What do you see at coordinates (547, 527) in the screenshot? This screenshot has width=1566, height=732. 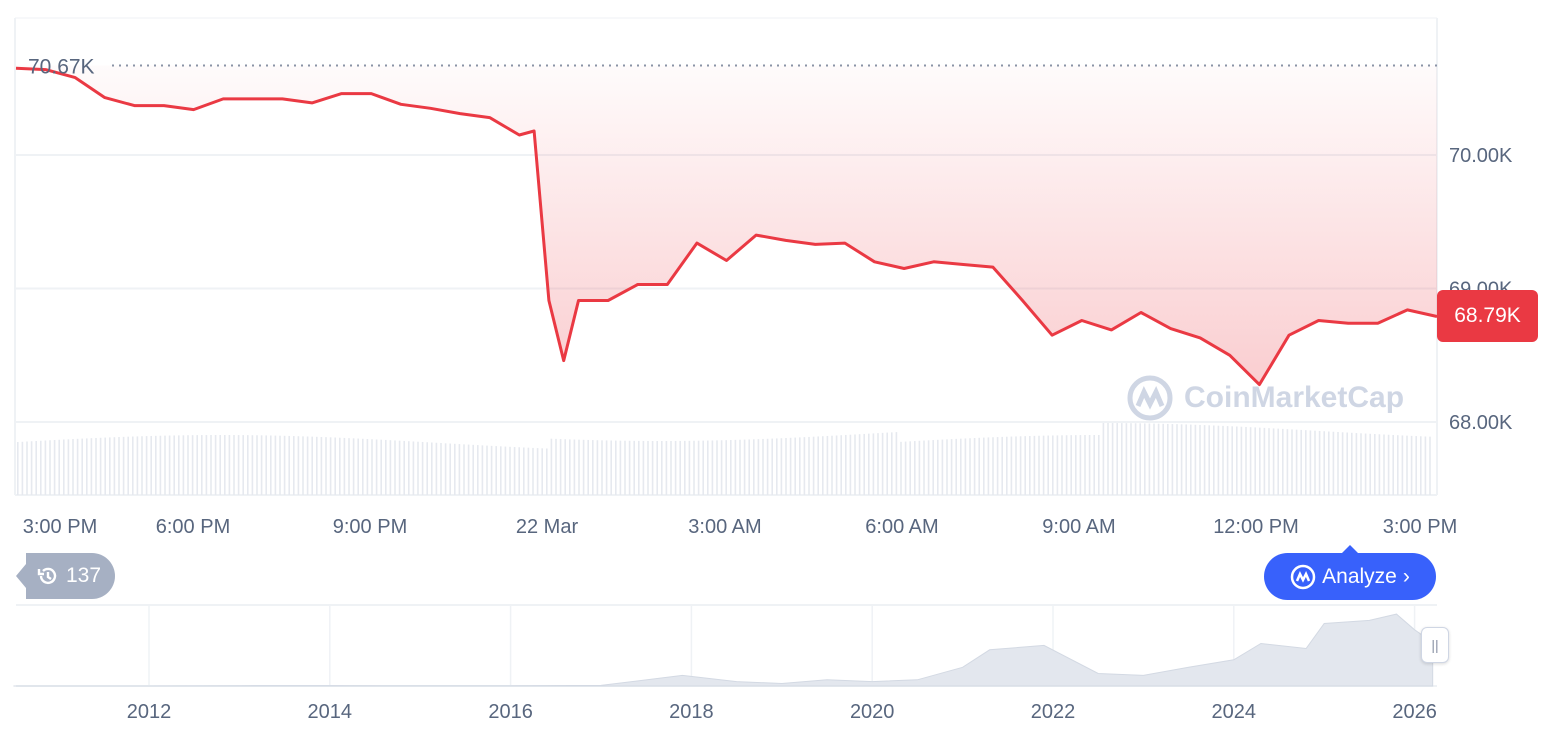 I see `x-tick-label: 22 Mar` at bounding box center [547, 527].